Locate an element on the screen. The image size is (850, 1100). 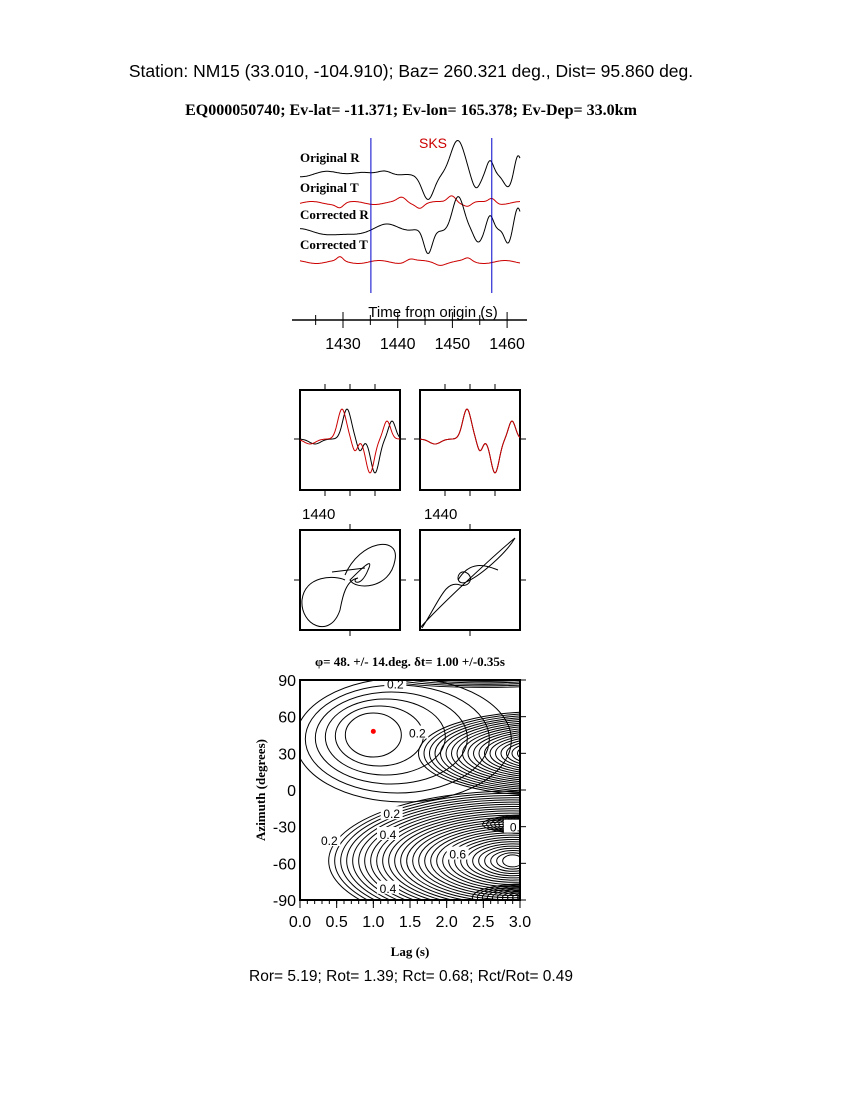
label-corrected-r: Corrected R is located at coordinates (334, 214).